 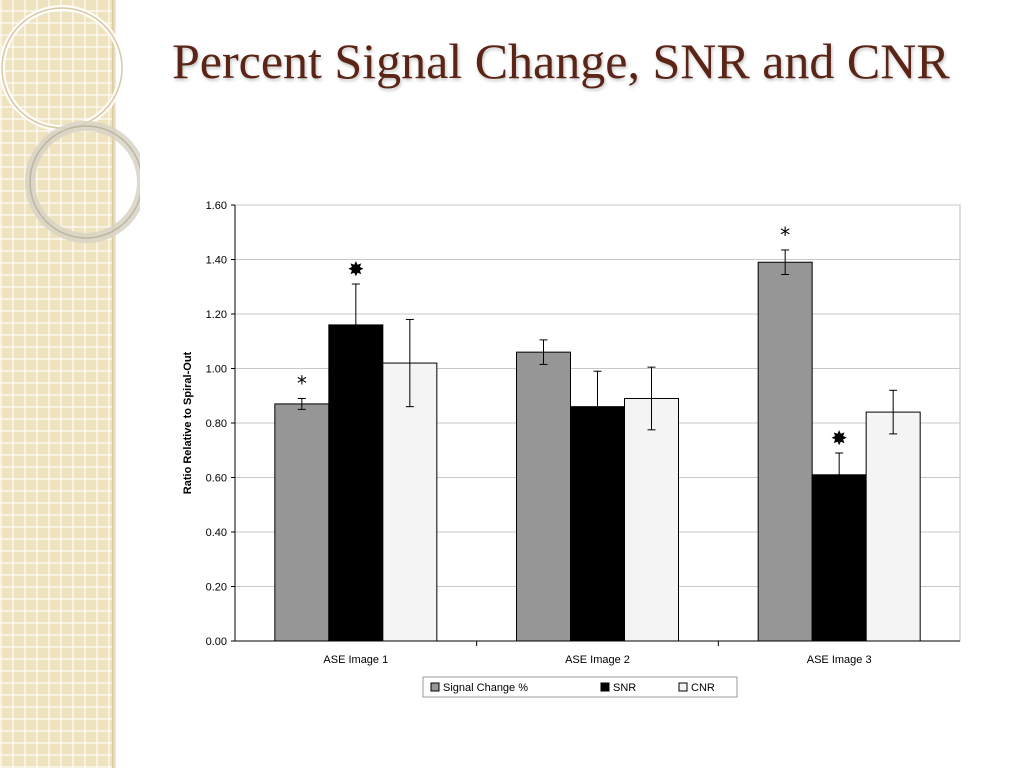 What do you see at coordinates (216, 261) in the screenshot?
I see `y-tick-label: 1.40` at bounding box center [216, 261].